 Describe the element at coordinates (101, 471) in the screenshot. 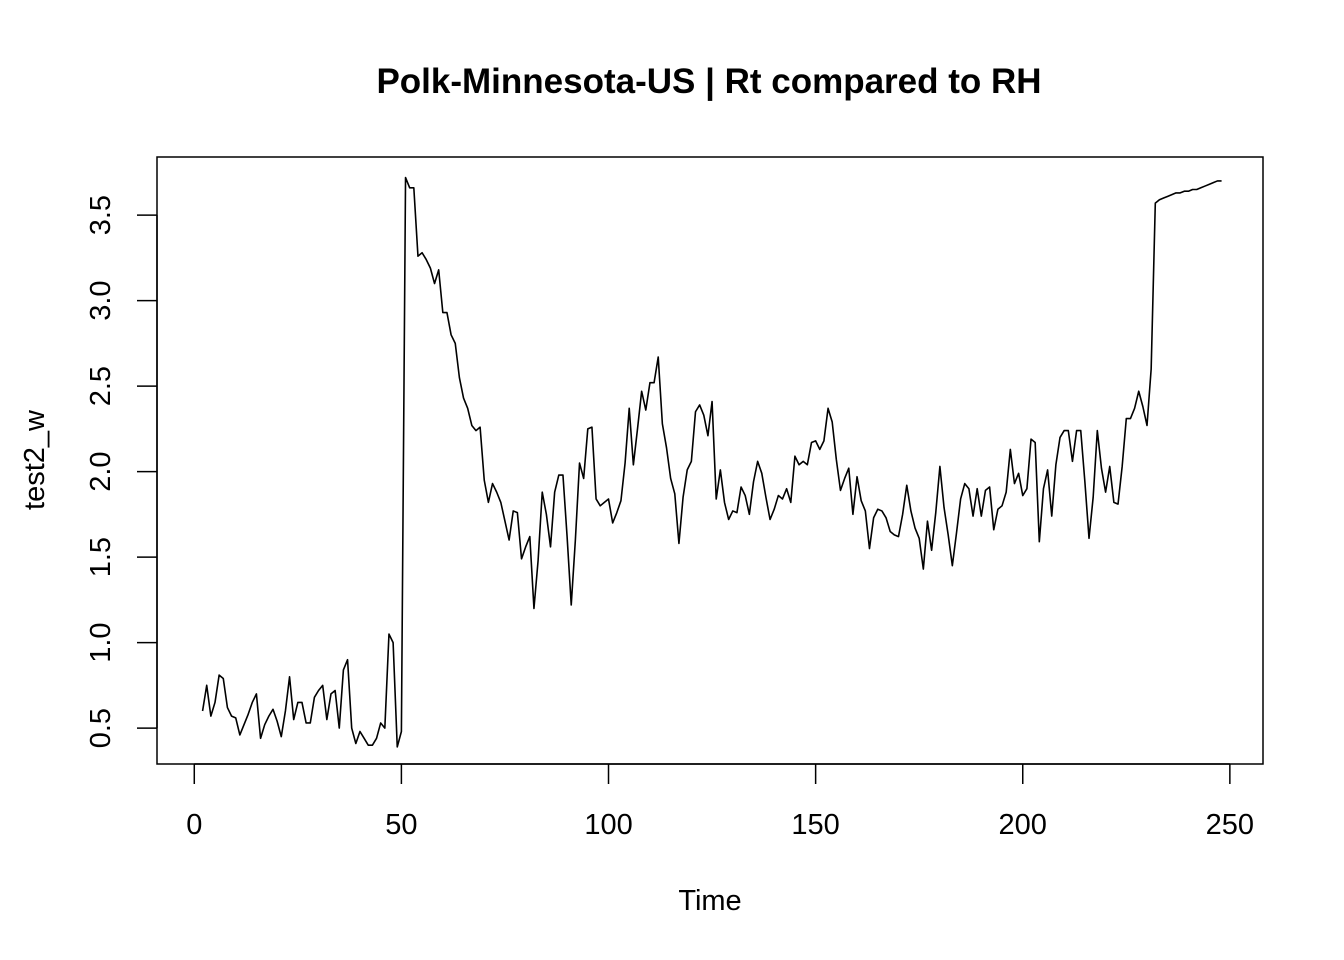

I see `y-tick-label: 2.0` at that location.